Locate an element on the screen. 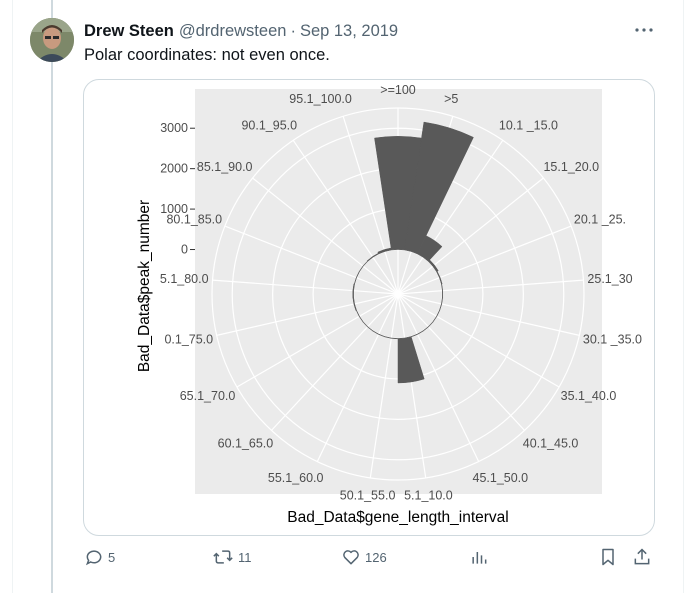  category-label-19: 90.1_95.0 is located at coordinates (269, 125).